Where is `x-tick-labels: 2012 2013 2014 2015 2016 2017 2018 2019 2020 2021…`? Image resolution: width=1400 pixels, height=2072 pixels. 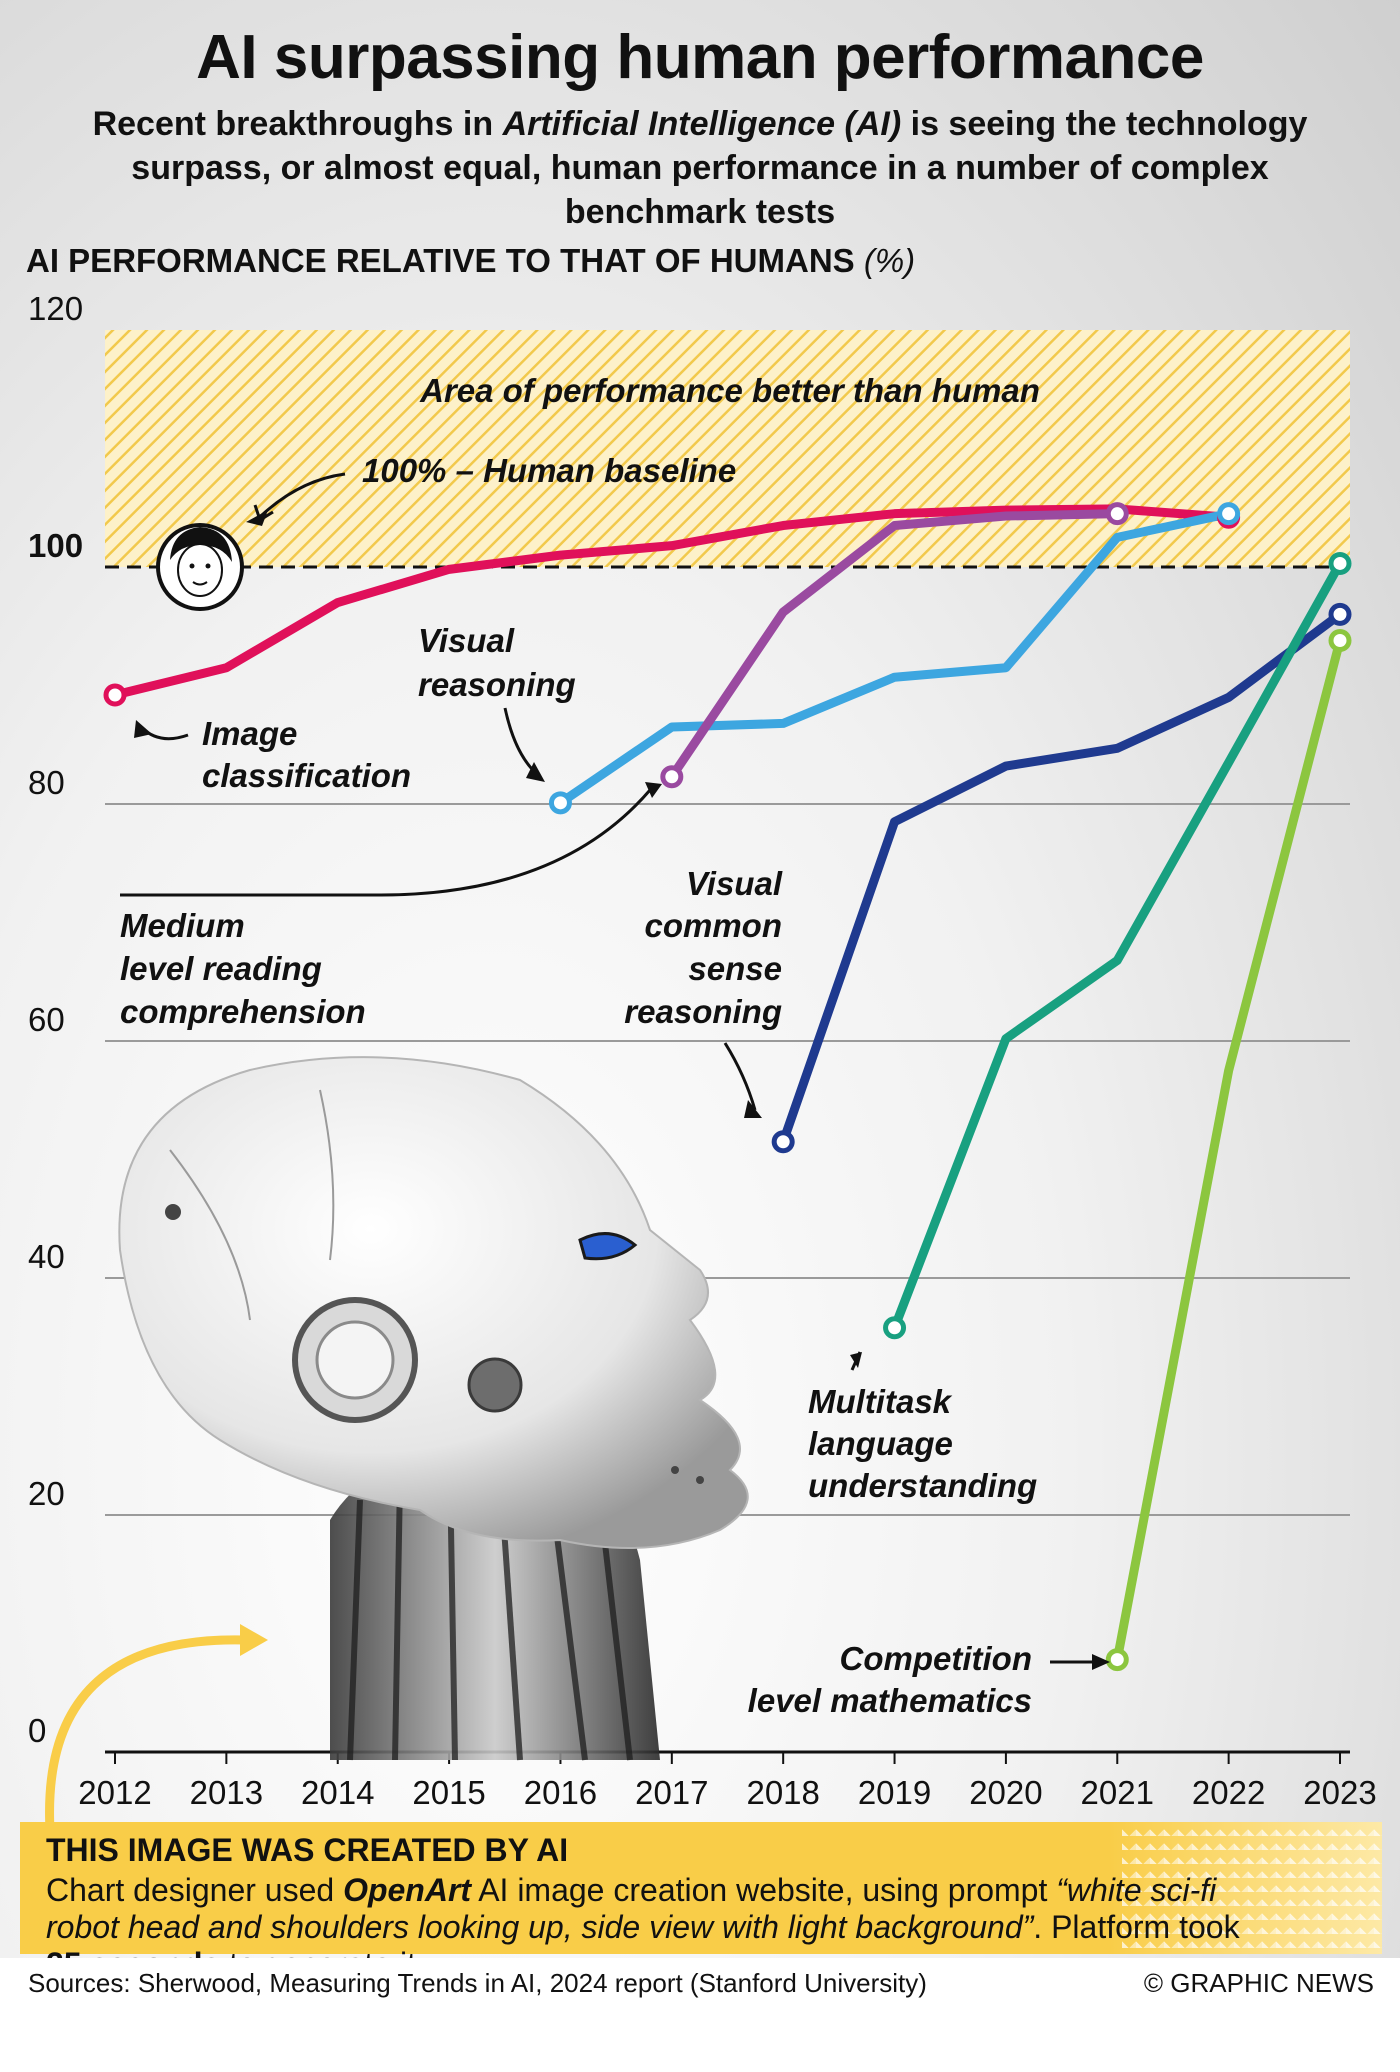 x-tick-labels: 2012 2013 2014 2015 2016 2017 2018 2019 2020 2021… is located at coordinates (727, 1781).